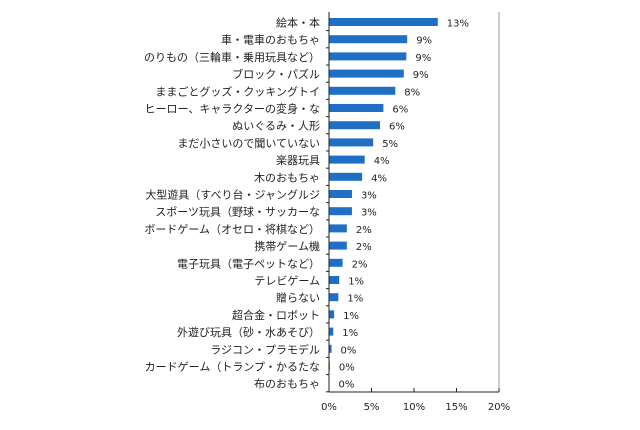 This screenshot has width=640, height=430. Describe the element at coordinates (287, 246) in the screenshot. I see `category-label: 携帯ゲーム機` at that location.